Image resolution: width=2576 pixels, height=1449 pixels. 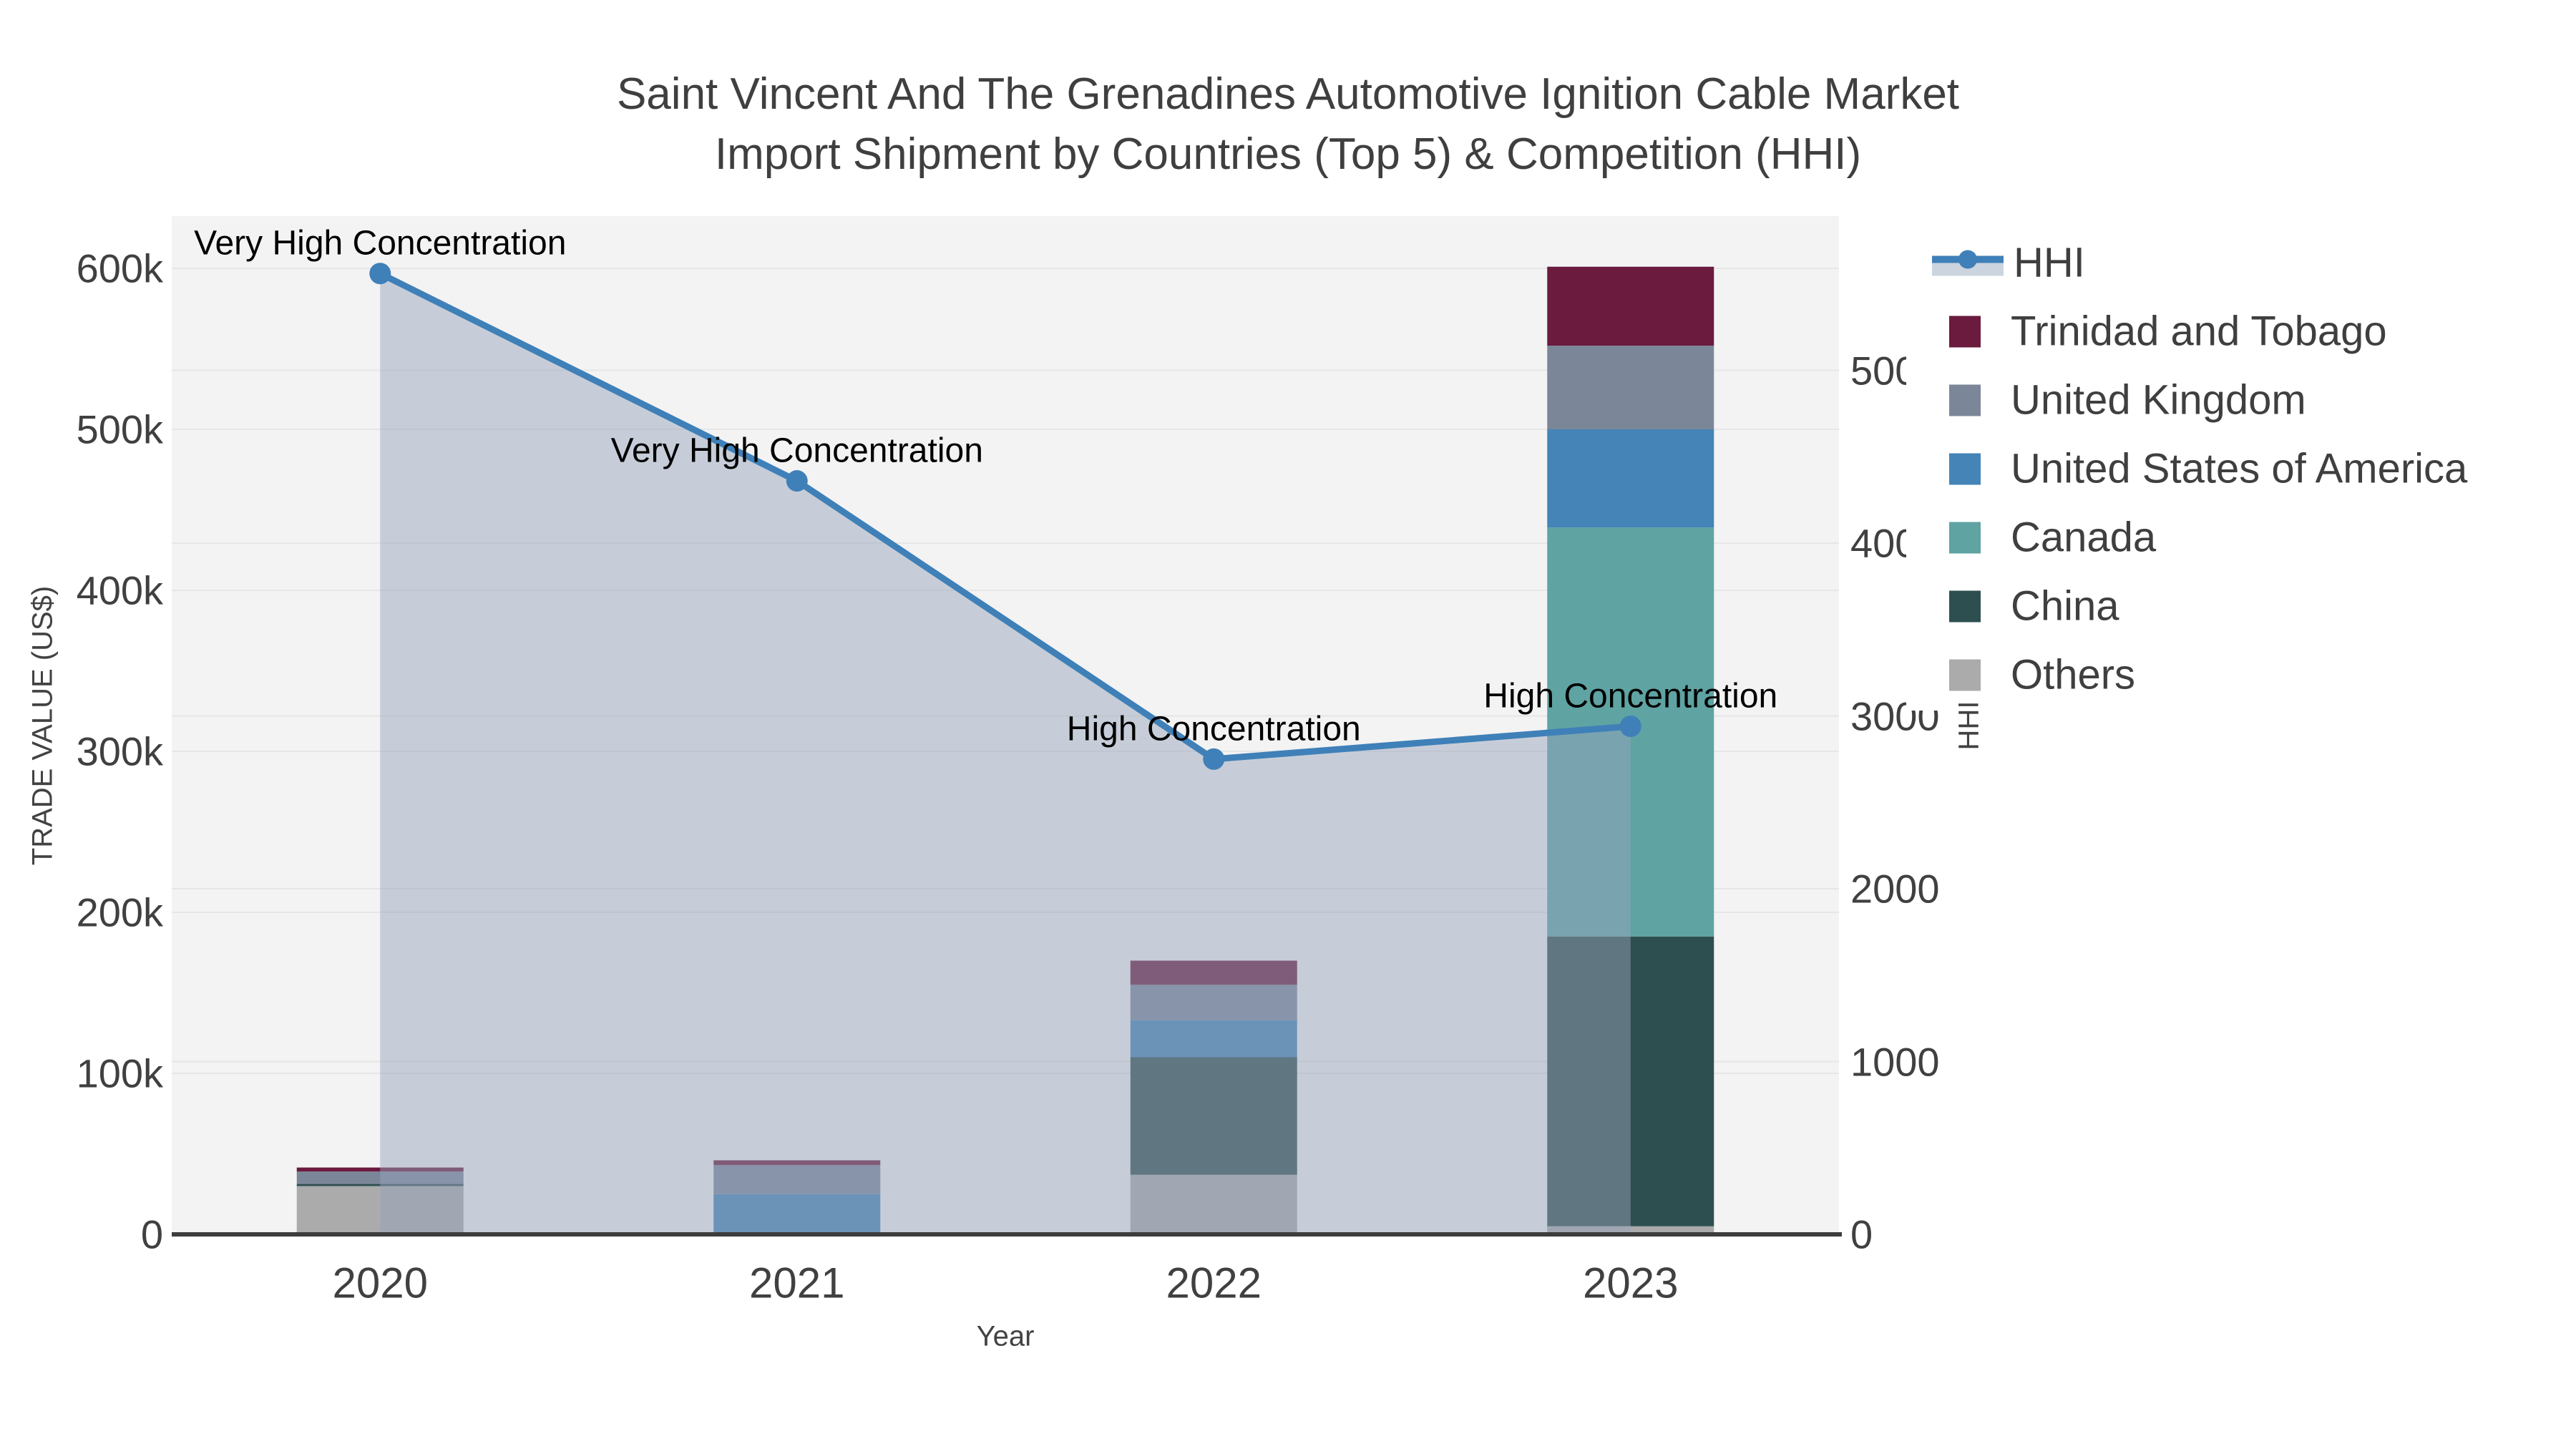 I want to click on legend-item-label: United States of America, so click(x=2239, y=468).